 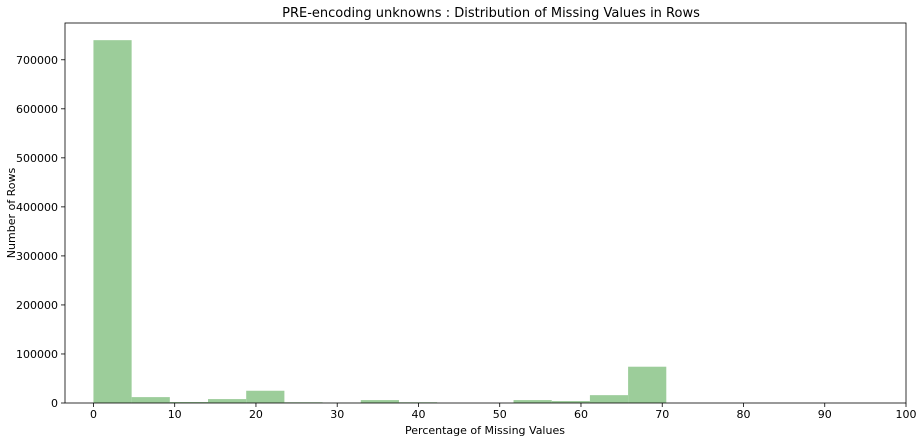 What do you see at coordinates (256, 414) in the screenshot?
I see `x-tick-label: 20` at bounding box center [256, 414].